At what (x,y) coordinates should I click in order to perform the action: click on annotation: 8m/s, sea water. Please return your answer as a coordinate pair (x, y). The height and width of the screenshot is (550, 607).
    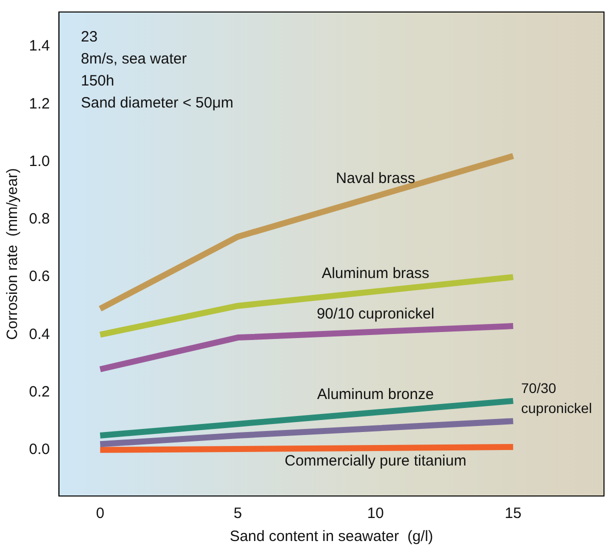
    Looking at the image, I should click on (133, 59).